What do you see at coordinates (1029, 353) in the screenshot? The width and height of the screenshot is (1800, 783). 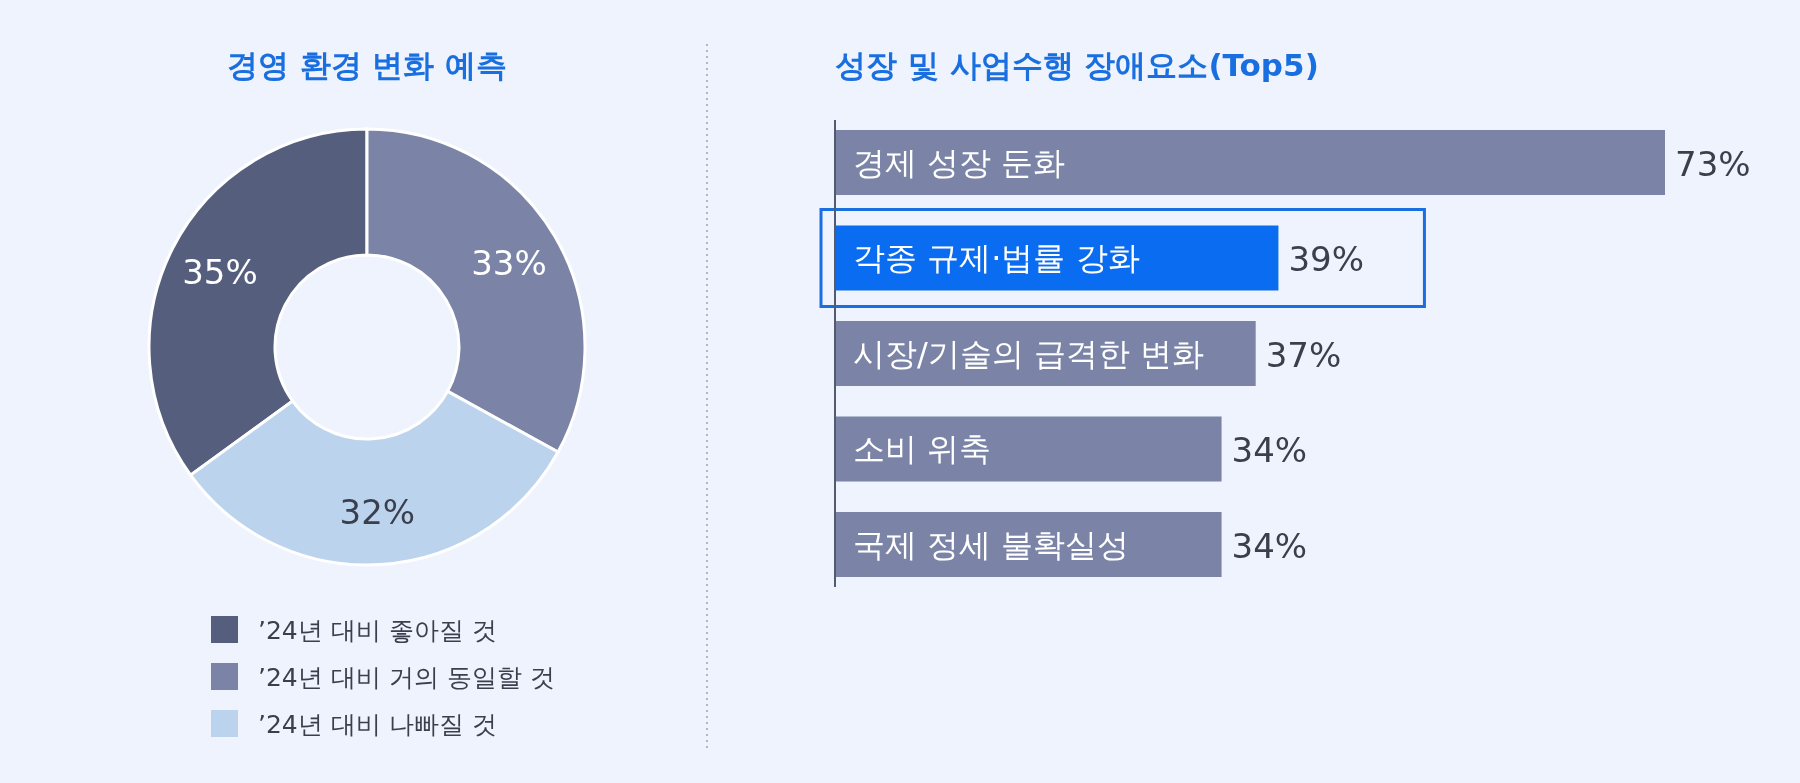 I see `y-tick-label: 시장/기술의 급격한 변화` at bounding box center [1029, 353].